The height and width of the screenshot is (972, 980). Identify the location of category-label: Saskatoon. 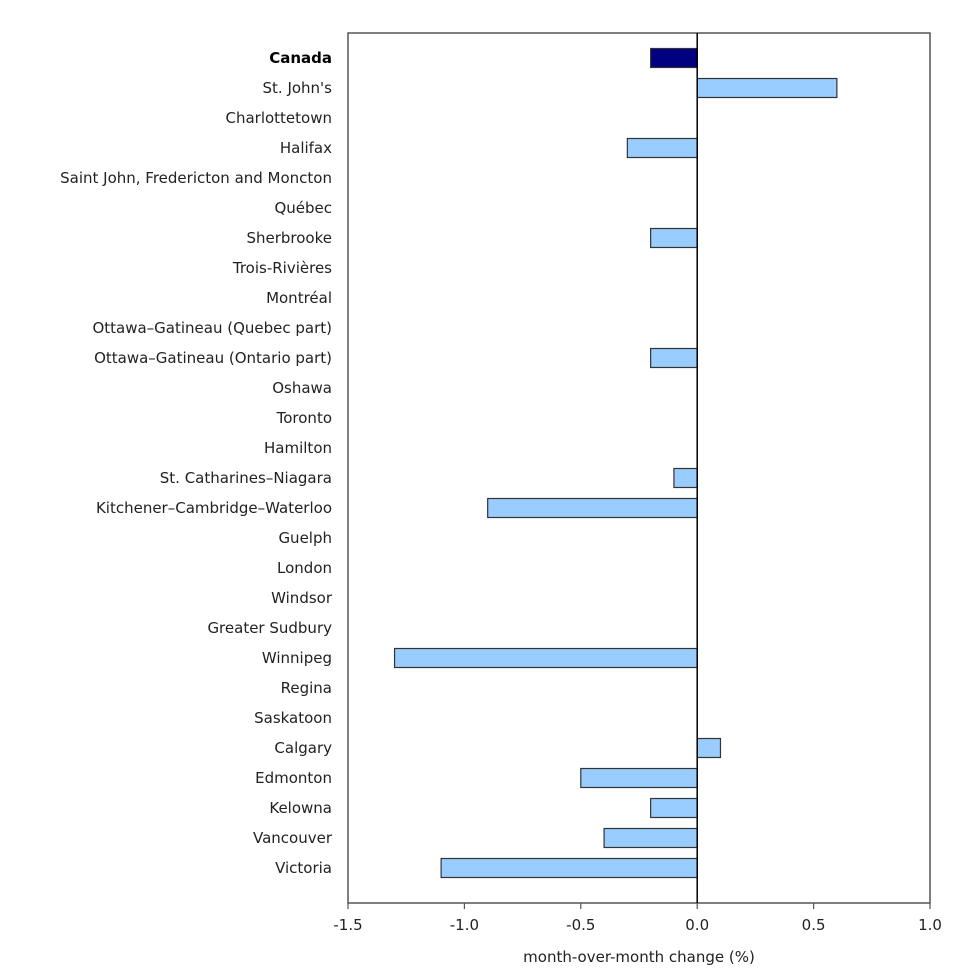
(293, 718).